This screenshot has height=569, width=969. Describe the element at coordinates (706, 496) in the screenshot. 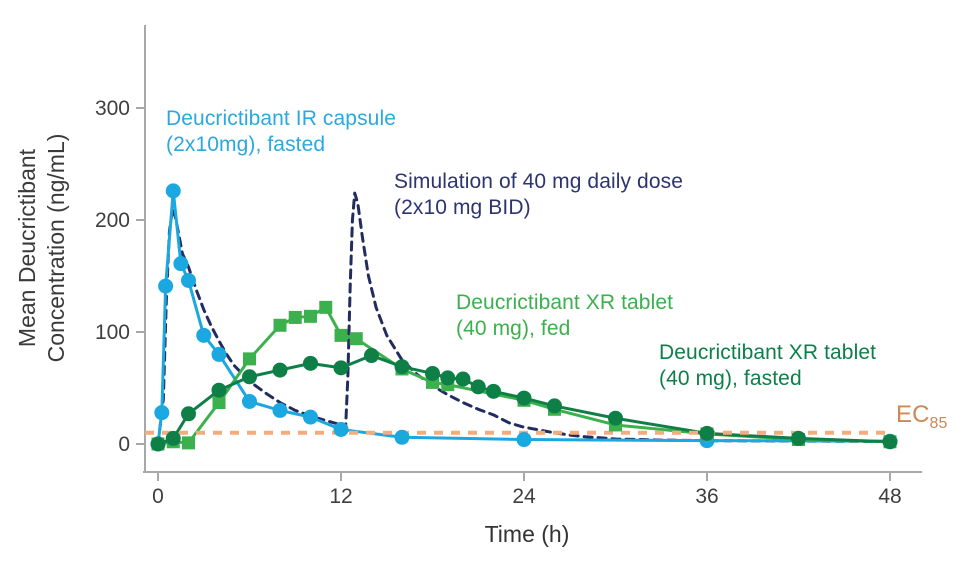

I see `x-tick-label: 36` at that location.